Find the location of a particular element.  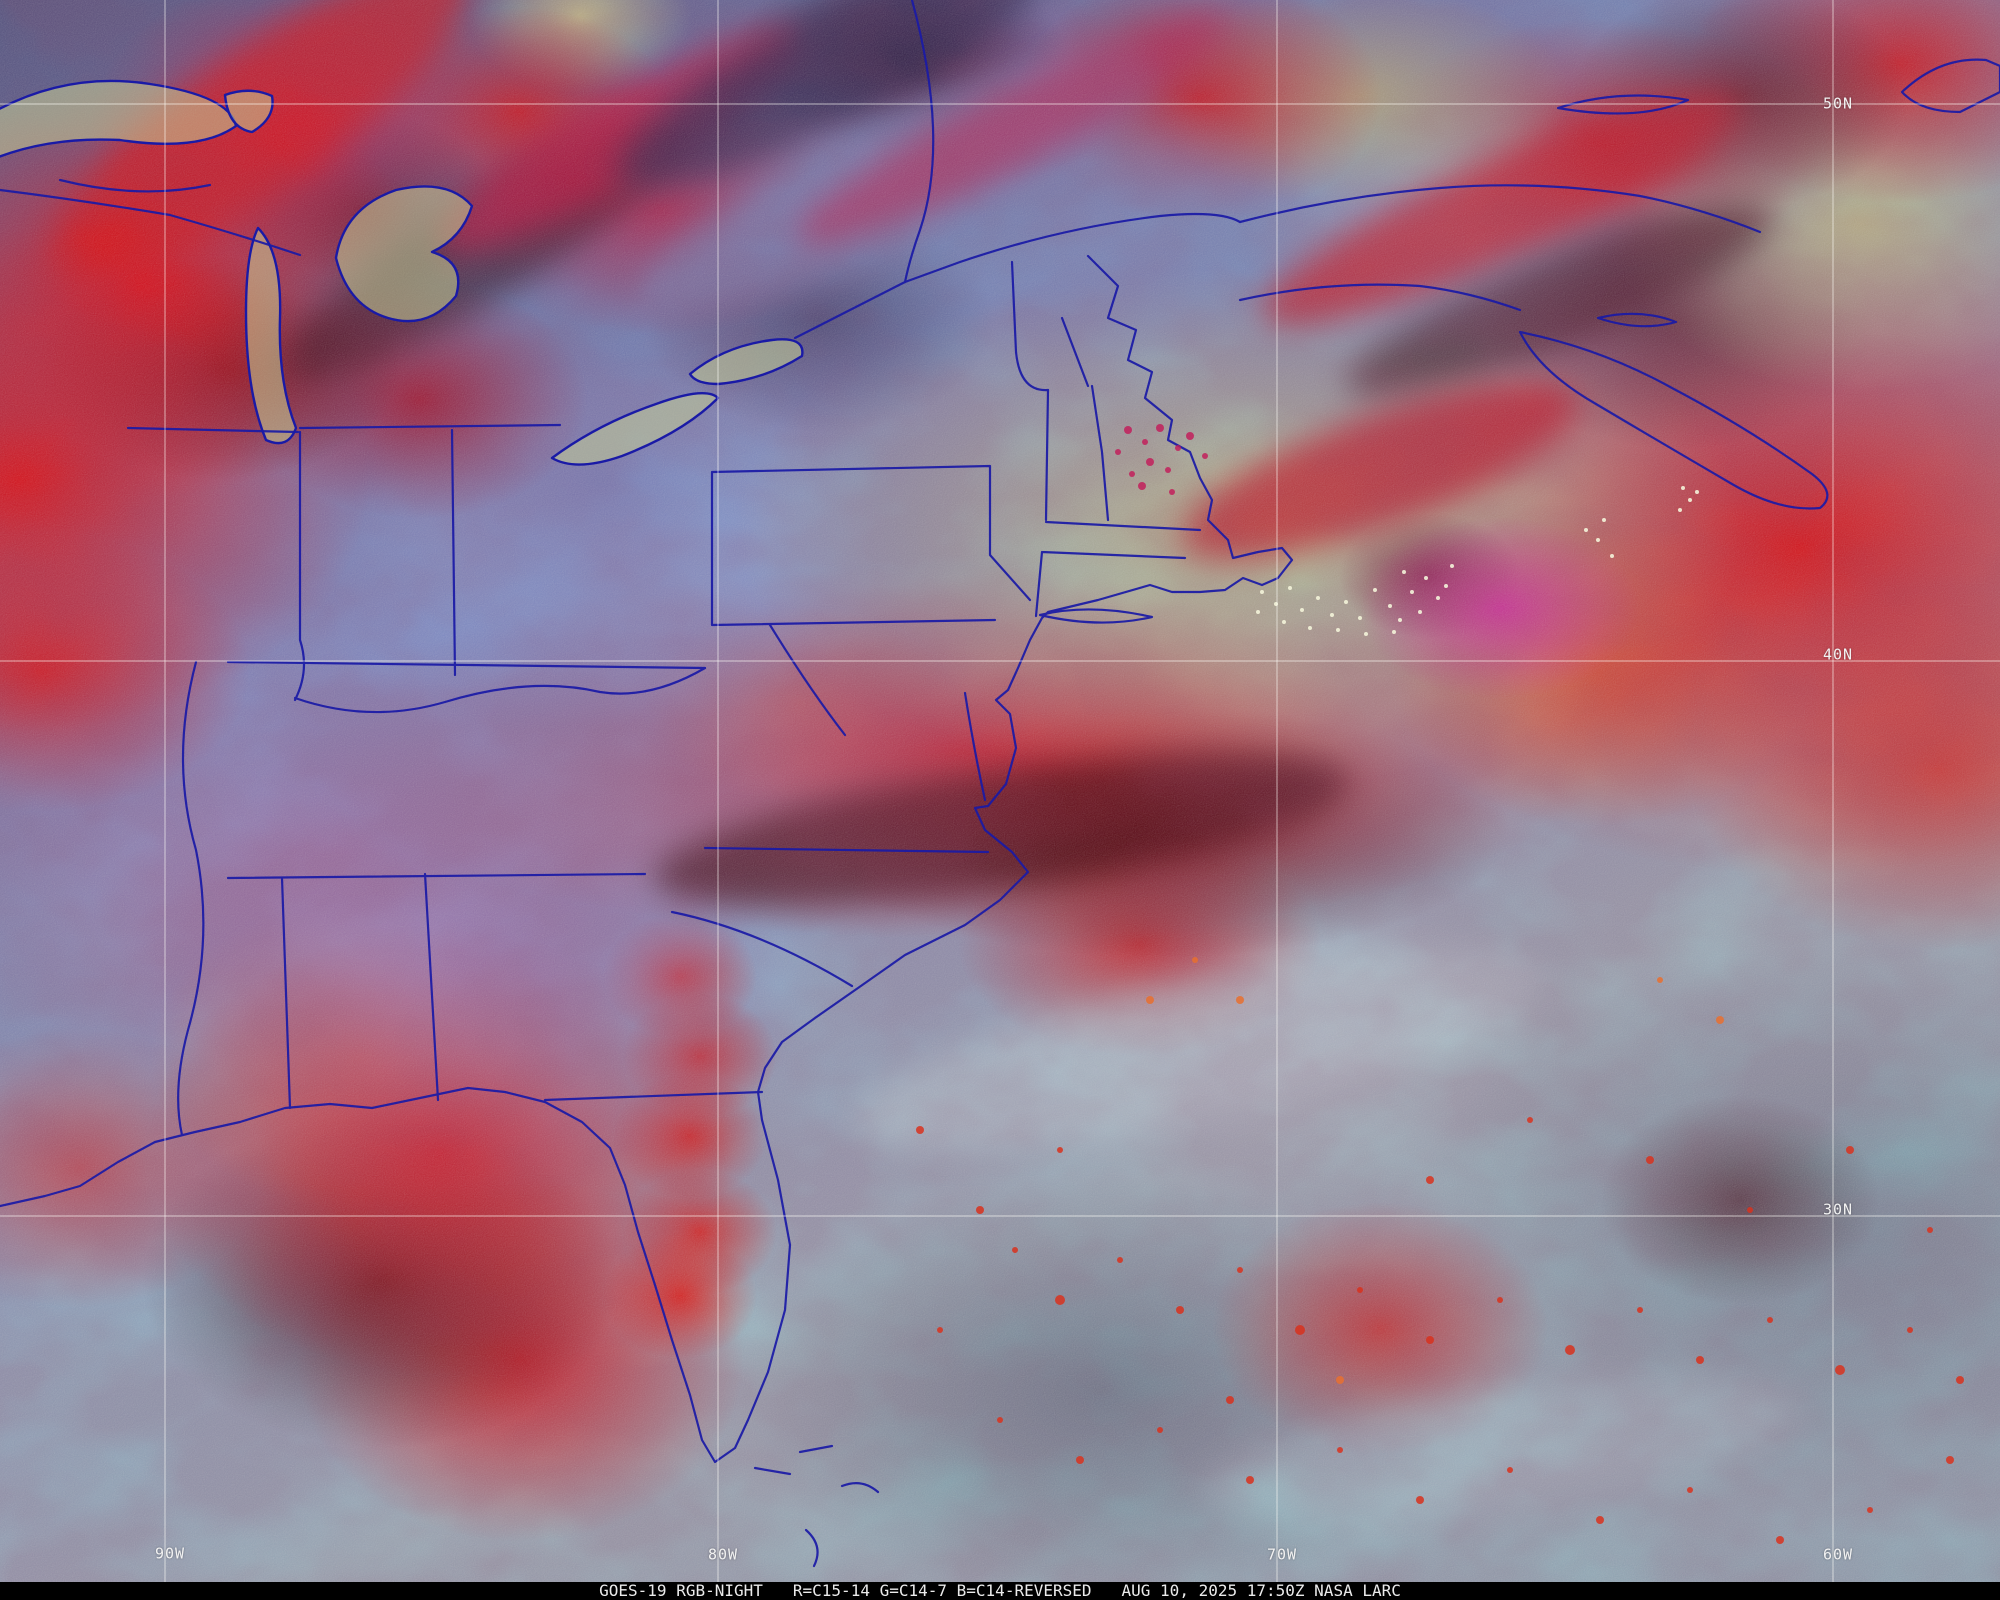

lake-michigan-outline is located at coordinates (271, 335).